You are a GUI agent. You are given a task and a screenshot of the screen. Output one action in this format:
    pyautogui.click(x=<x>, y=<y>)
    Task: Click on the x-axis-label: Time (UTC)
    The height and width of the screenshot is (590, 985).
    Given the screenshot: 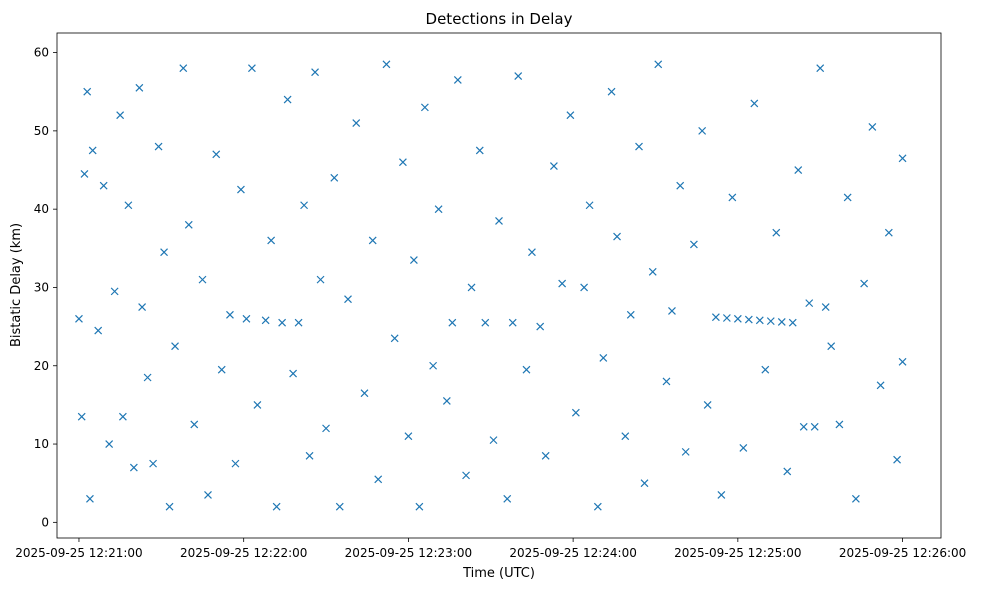 What is the action you would take?
    pyautogui.click(x=498, y=573)
    